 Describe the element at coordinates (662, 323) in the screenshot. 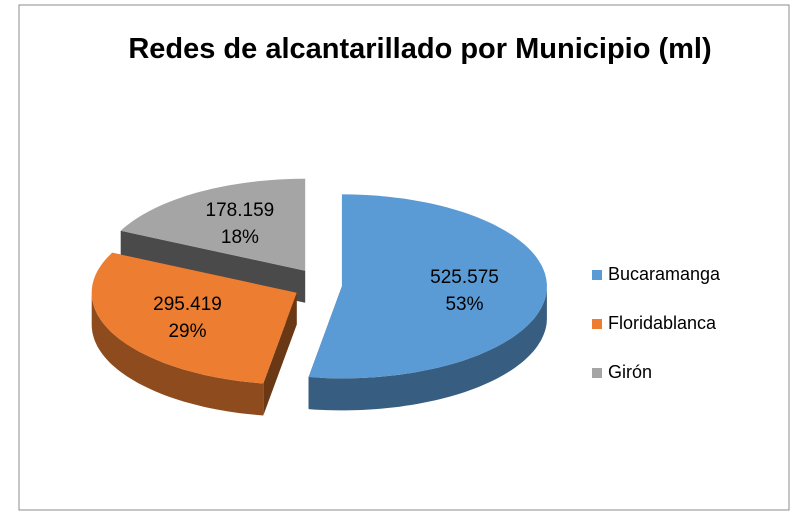

I see `legend-label: Floridablanca` at that location.